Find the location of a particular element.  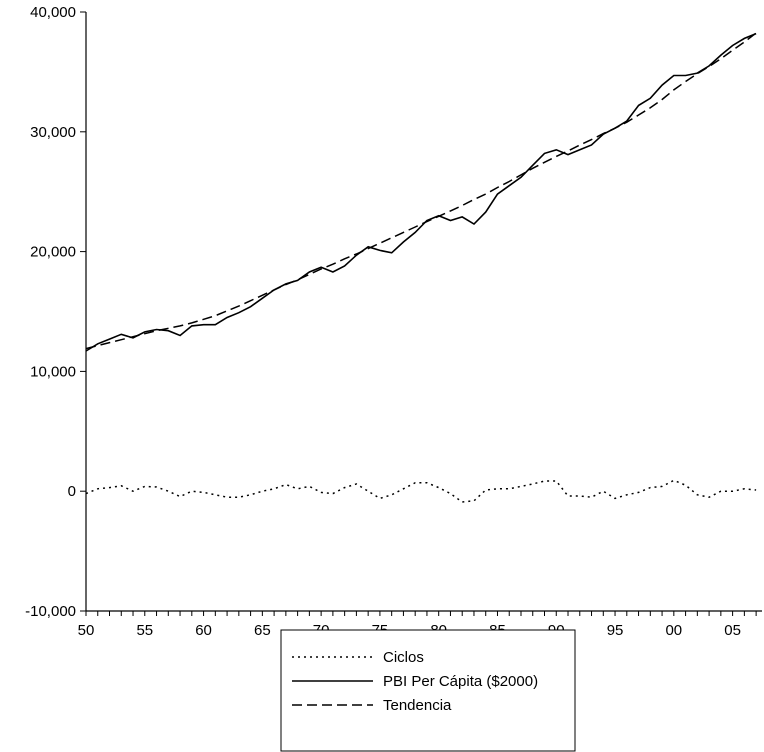

legend: Ciclos PBI Per Cápita ($2000) Tendencia is located at coordinates (428, 690).